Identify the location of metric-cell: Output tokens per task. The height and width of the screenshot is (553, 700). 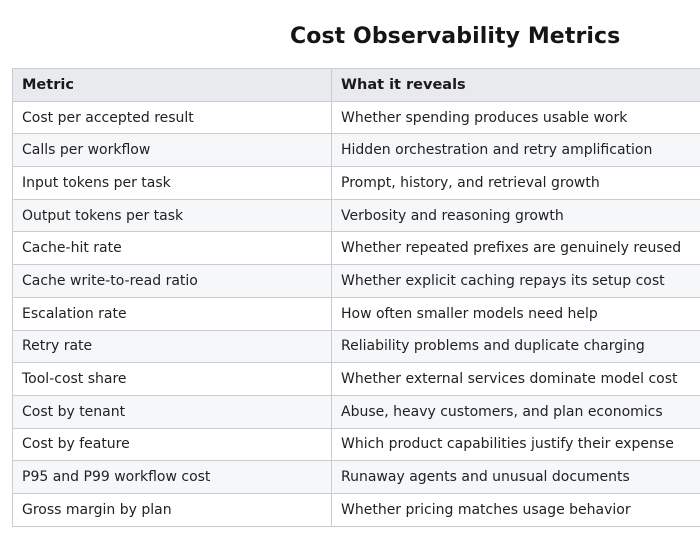
(172, 215).